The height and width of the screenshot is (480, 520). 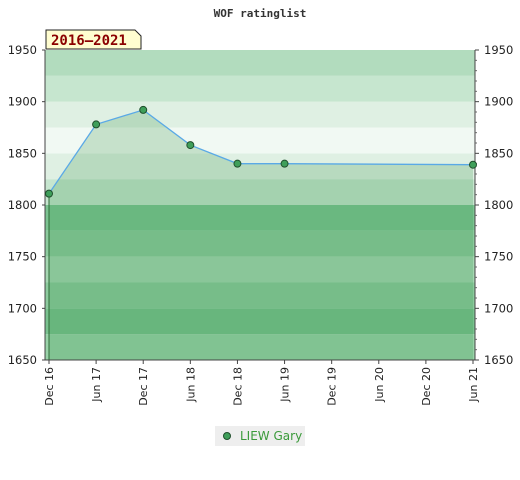 I want to click on x-tick-label: Dec 16, so click(x=49, y=386).